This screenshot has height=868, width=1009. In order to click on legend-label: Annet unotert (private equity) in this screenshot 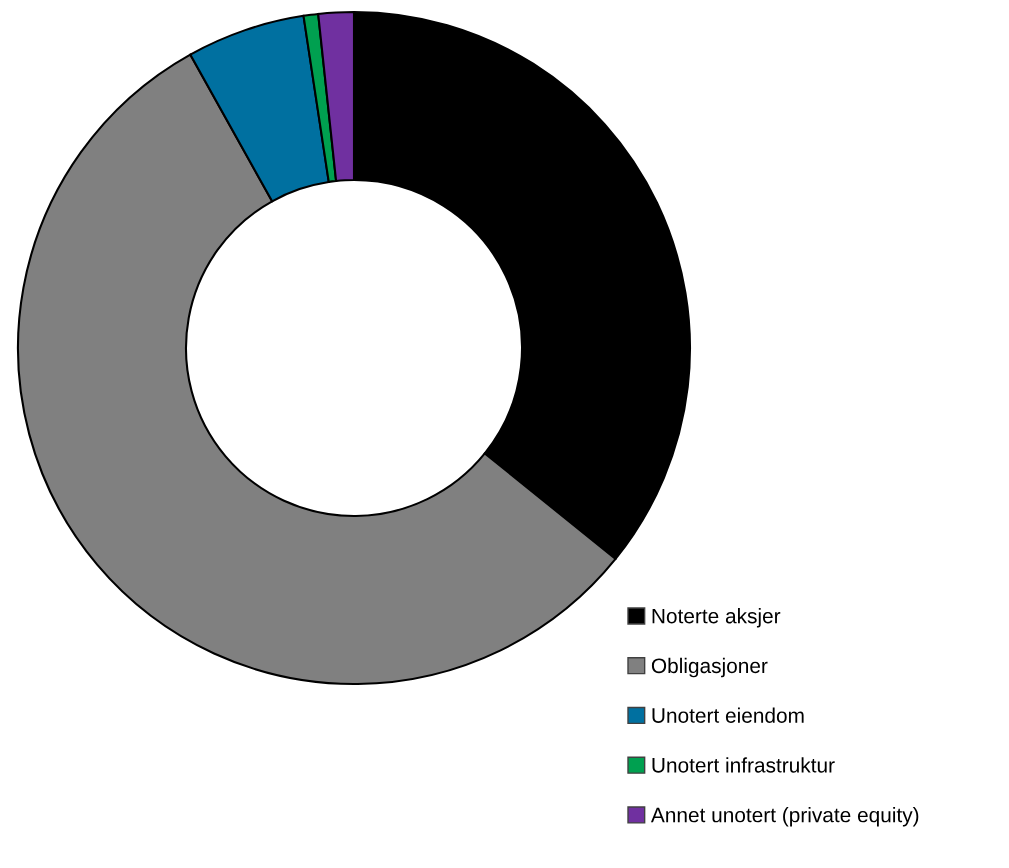, I will do `click(784, 817)`.